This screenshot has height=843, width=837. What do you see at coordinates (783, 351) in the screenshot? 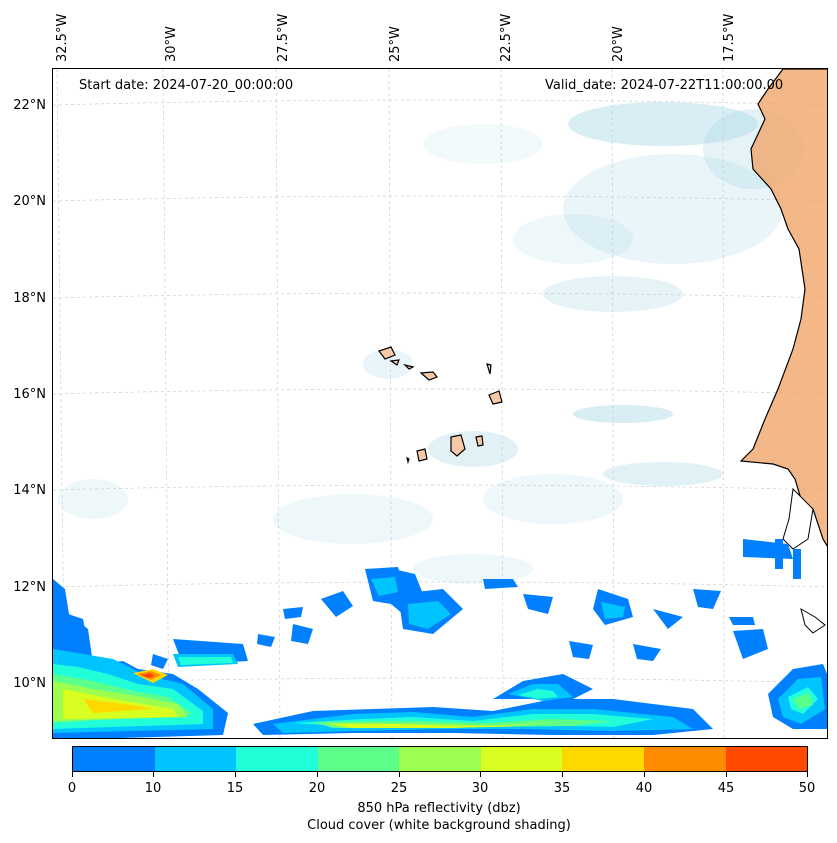
I see `africa-landmass` at bounding box center [783, 351].